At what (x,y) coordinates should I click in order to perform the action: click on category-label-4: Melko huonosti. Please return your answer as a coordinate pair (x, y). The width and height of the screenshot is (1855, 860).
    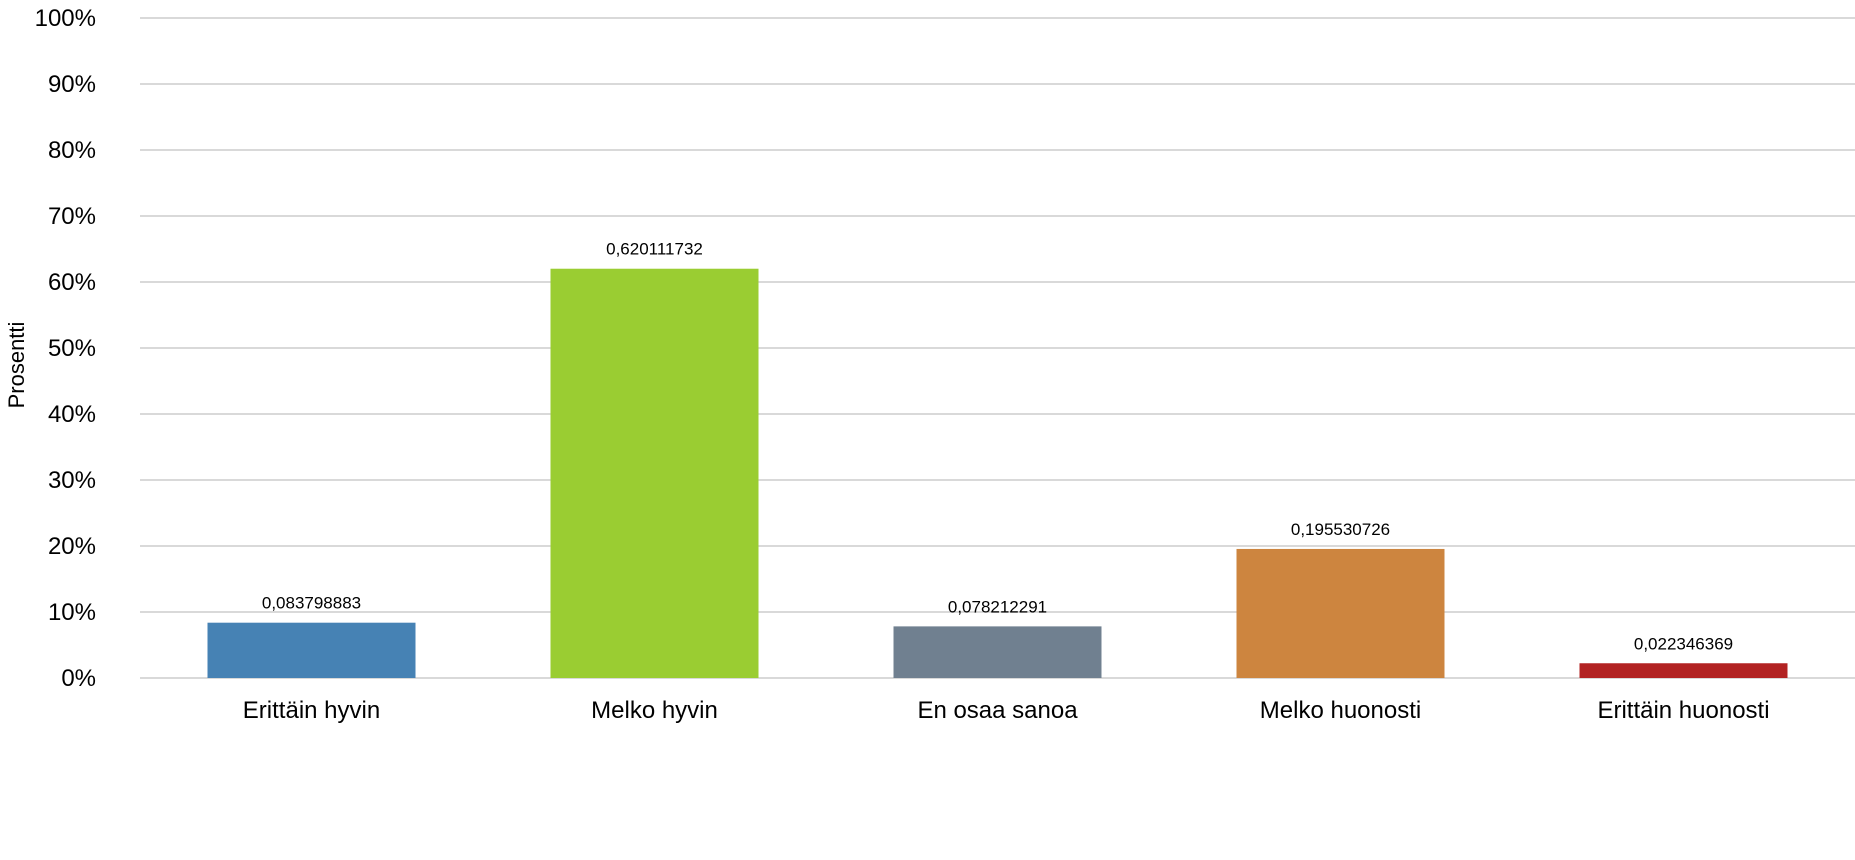
    Looking at the image, I should click on (1340, 710).